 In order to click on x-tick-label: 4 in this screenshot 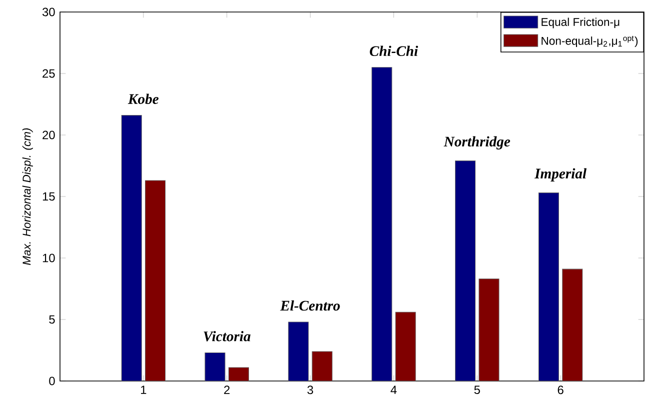, I will do `click(393, 390)`.